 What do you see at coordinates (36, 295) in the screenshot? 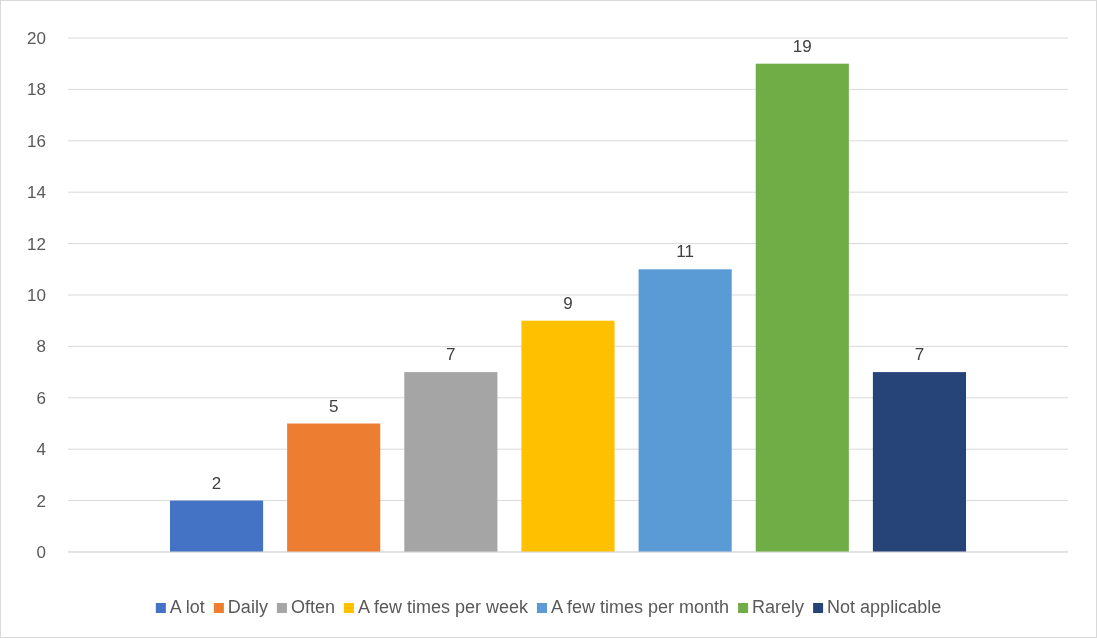
I see `y-tick-label: 10` at bounding box center [36, 295].